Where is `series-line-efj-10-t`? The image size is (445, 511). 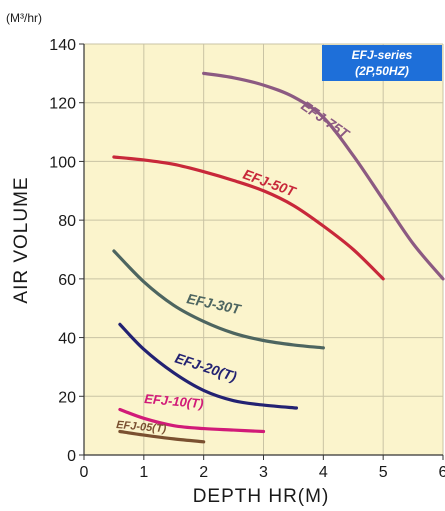 series-line-efj-10-t is located at coordinates (192, 420).